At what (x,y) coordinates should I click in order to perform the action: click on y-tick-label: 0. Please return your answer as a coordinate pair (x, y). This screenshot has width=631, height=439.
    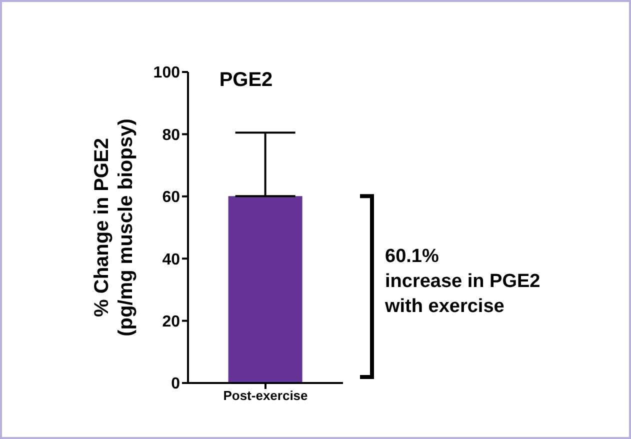
    Looking at the image, I should click on (175, 384).